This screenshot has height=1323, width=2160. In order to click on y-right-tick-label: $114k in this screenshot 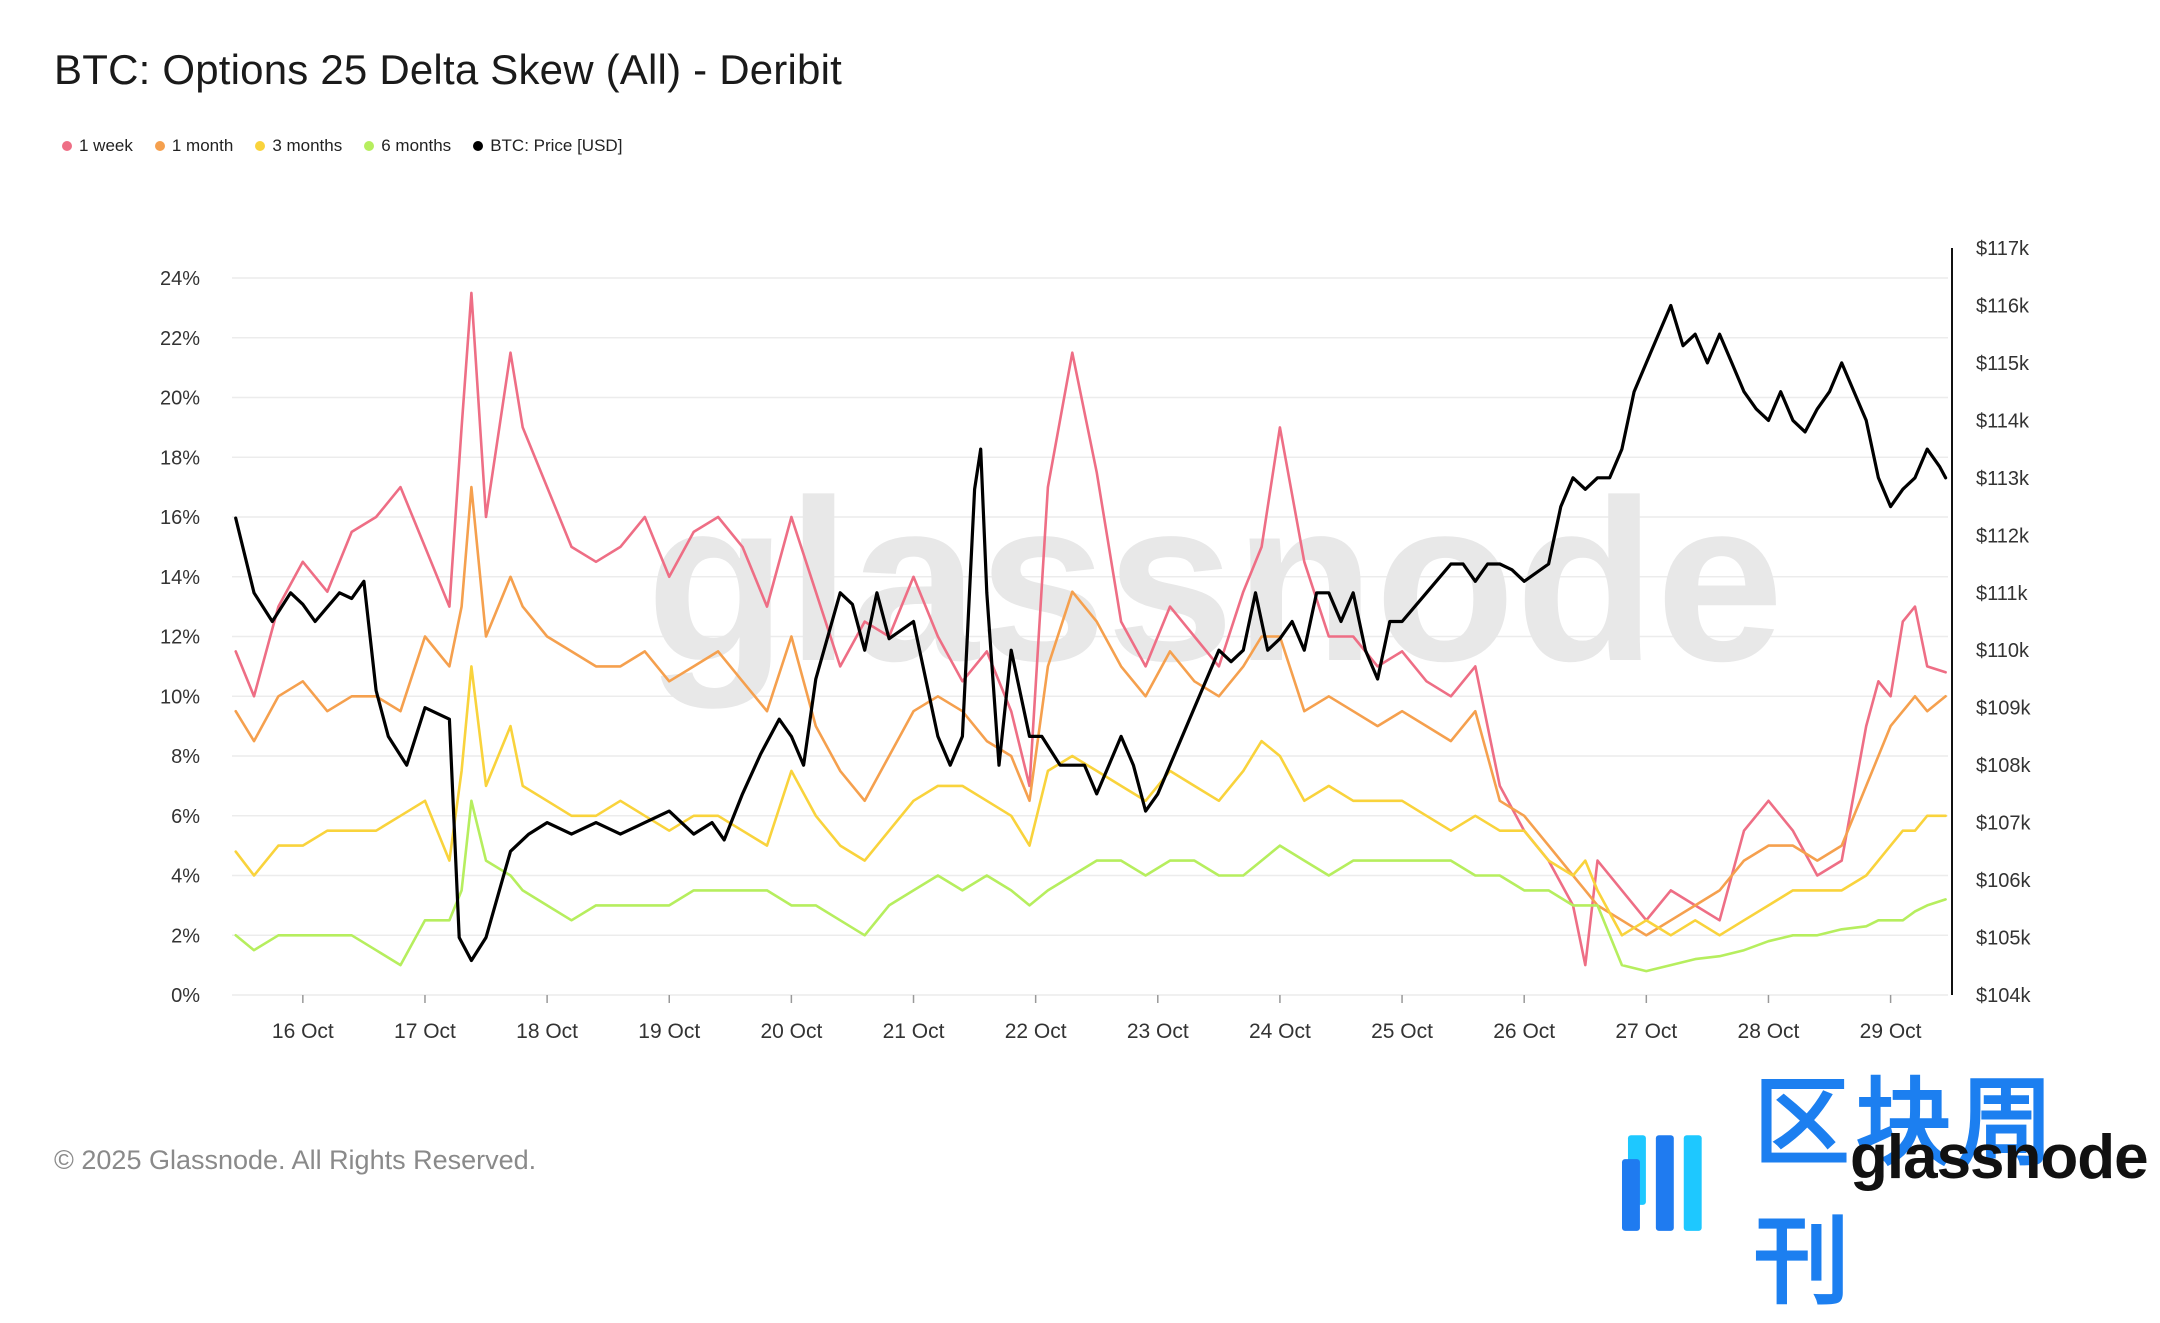, I will do `click(2003, 421)`.